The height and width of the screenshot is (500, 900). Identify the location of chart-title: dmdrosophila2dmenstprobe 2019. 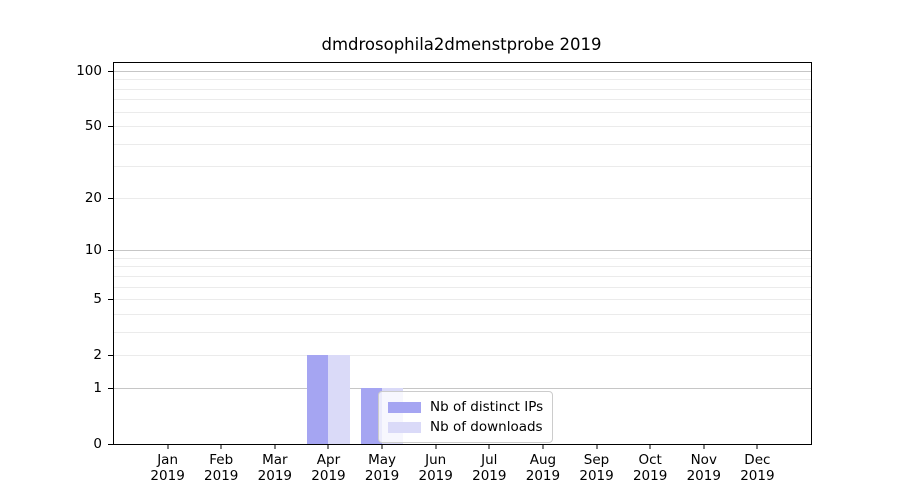
(461, 44).